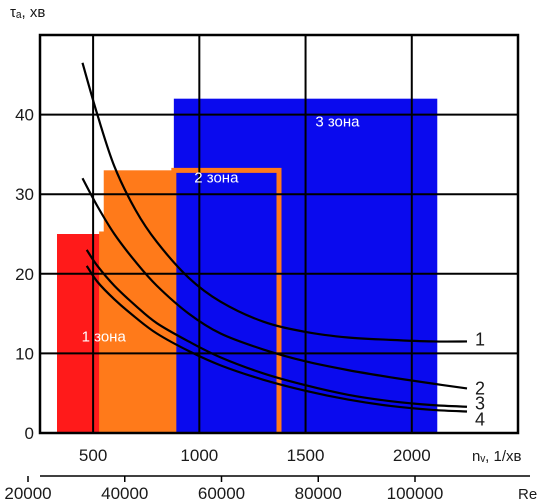  I want to click on y-tick-label-30: 30, so click(24, 194).